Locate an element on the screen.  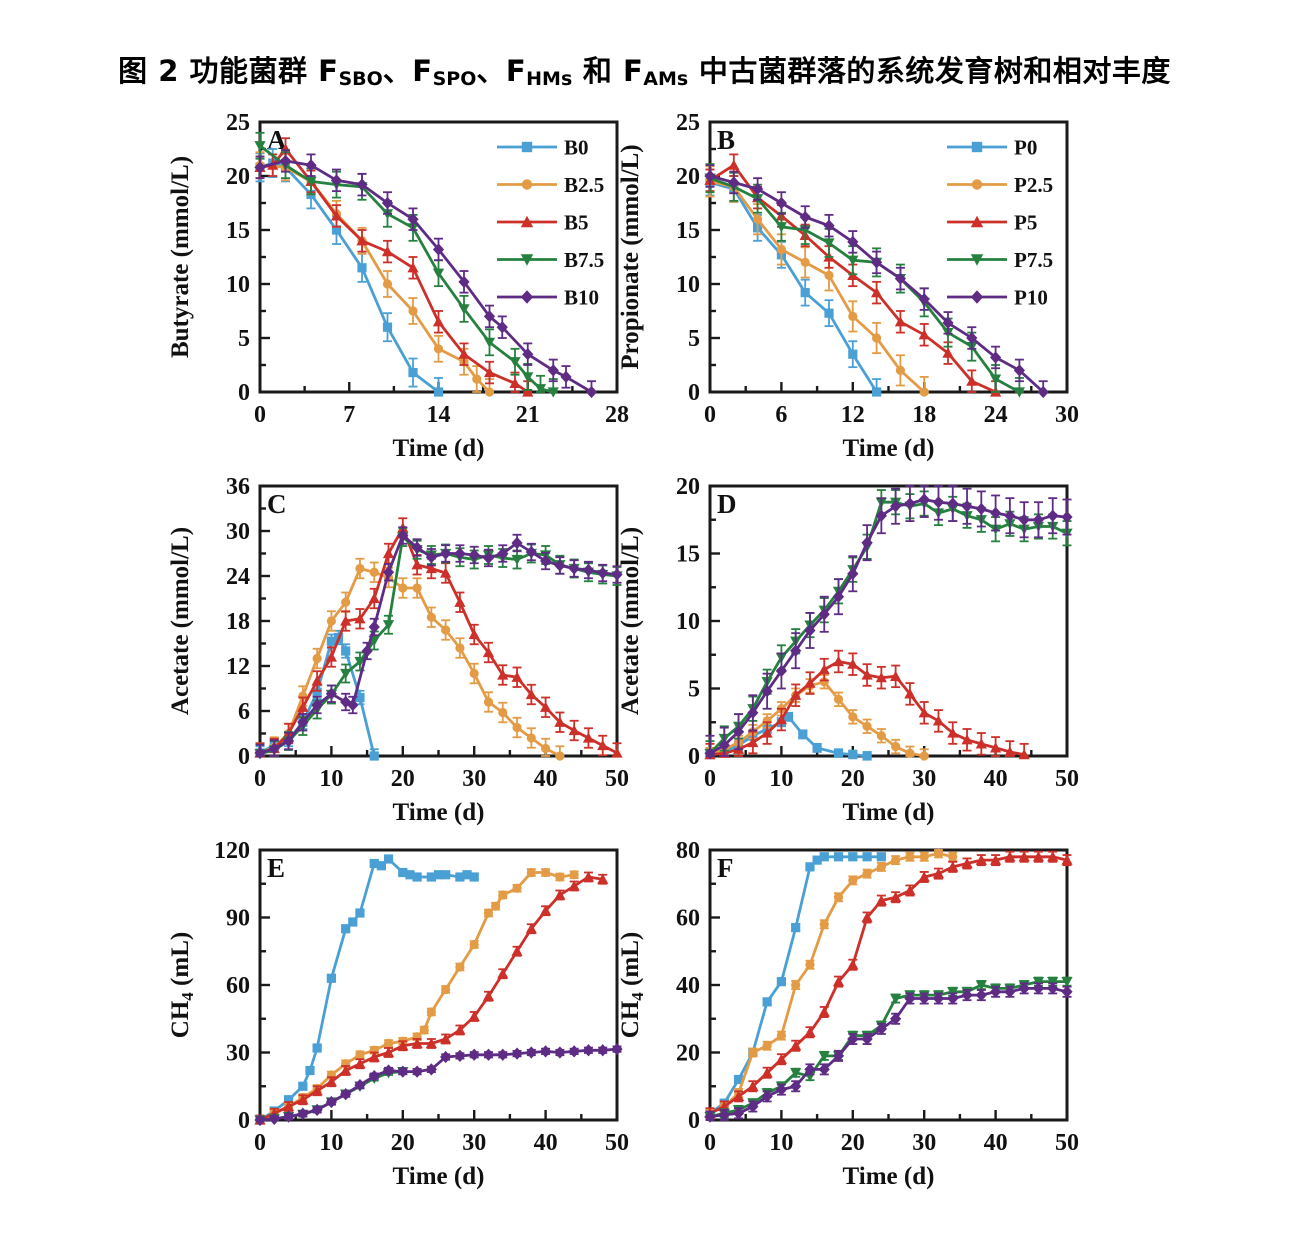
series-P10 is located at coordinates (888, 622).